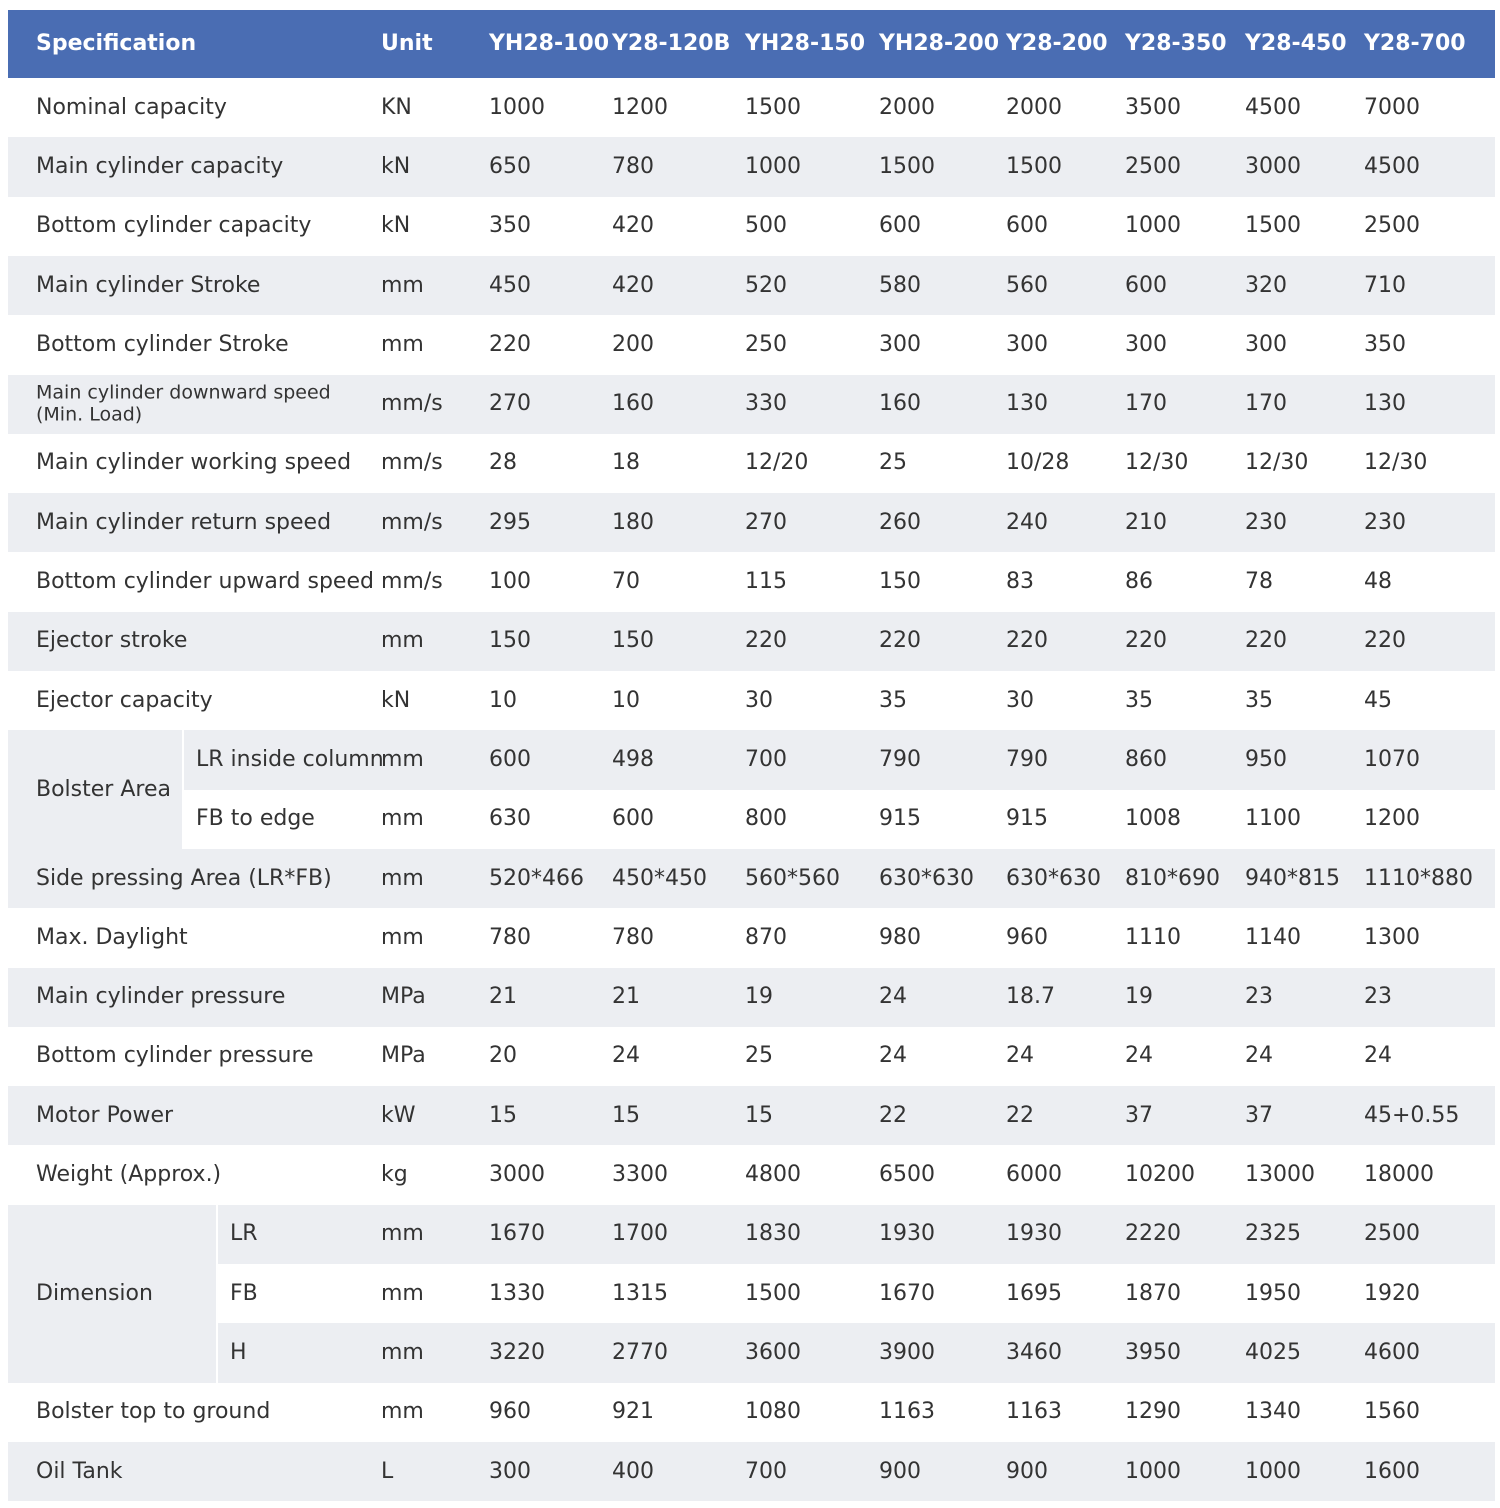  What do you see at coordinates (893, 1115) in the screenshot?
I see `value: 22` at bounding box center [893, 1115].